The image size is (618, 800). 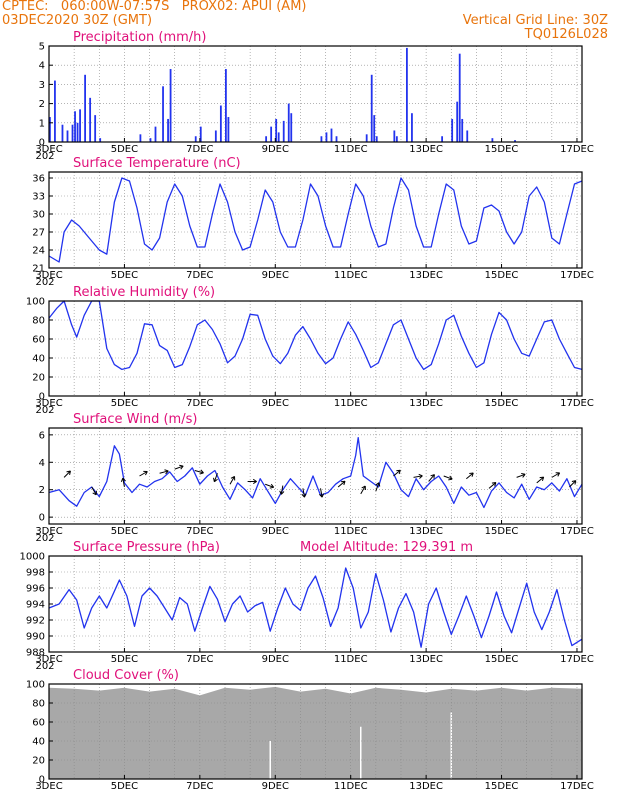 I want to click on pres-x-sublabel: 202, so click(x=44, y=666).